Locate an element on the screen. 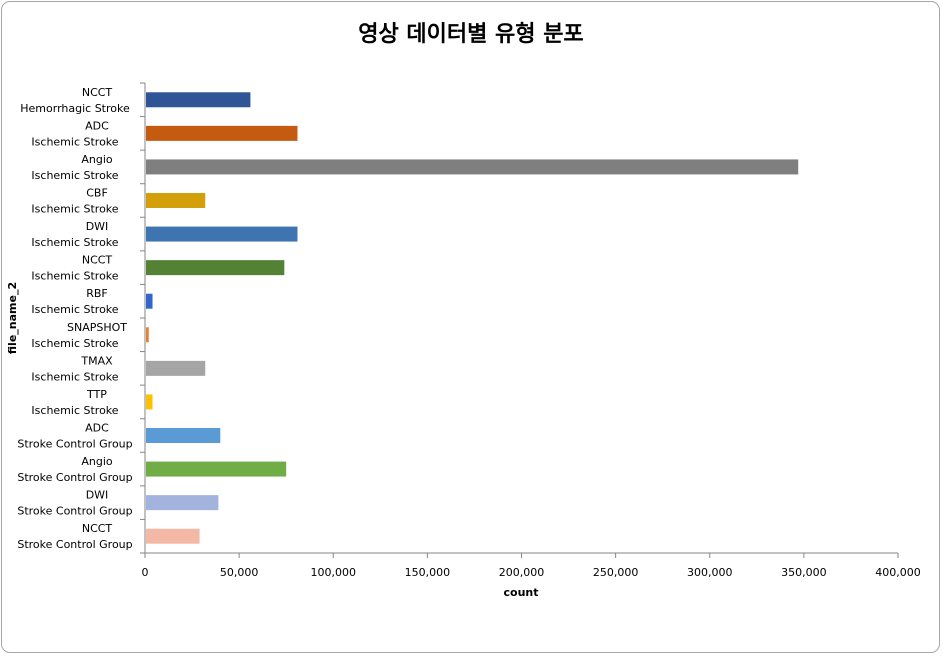  x-tick-label: 50,000 is located at coordinates (239, 572).